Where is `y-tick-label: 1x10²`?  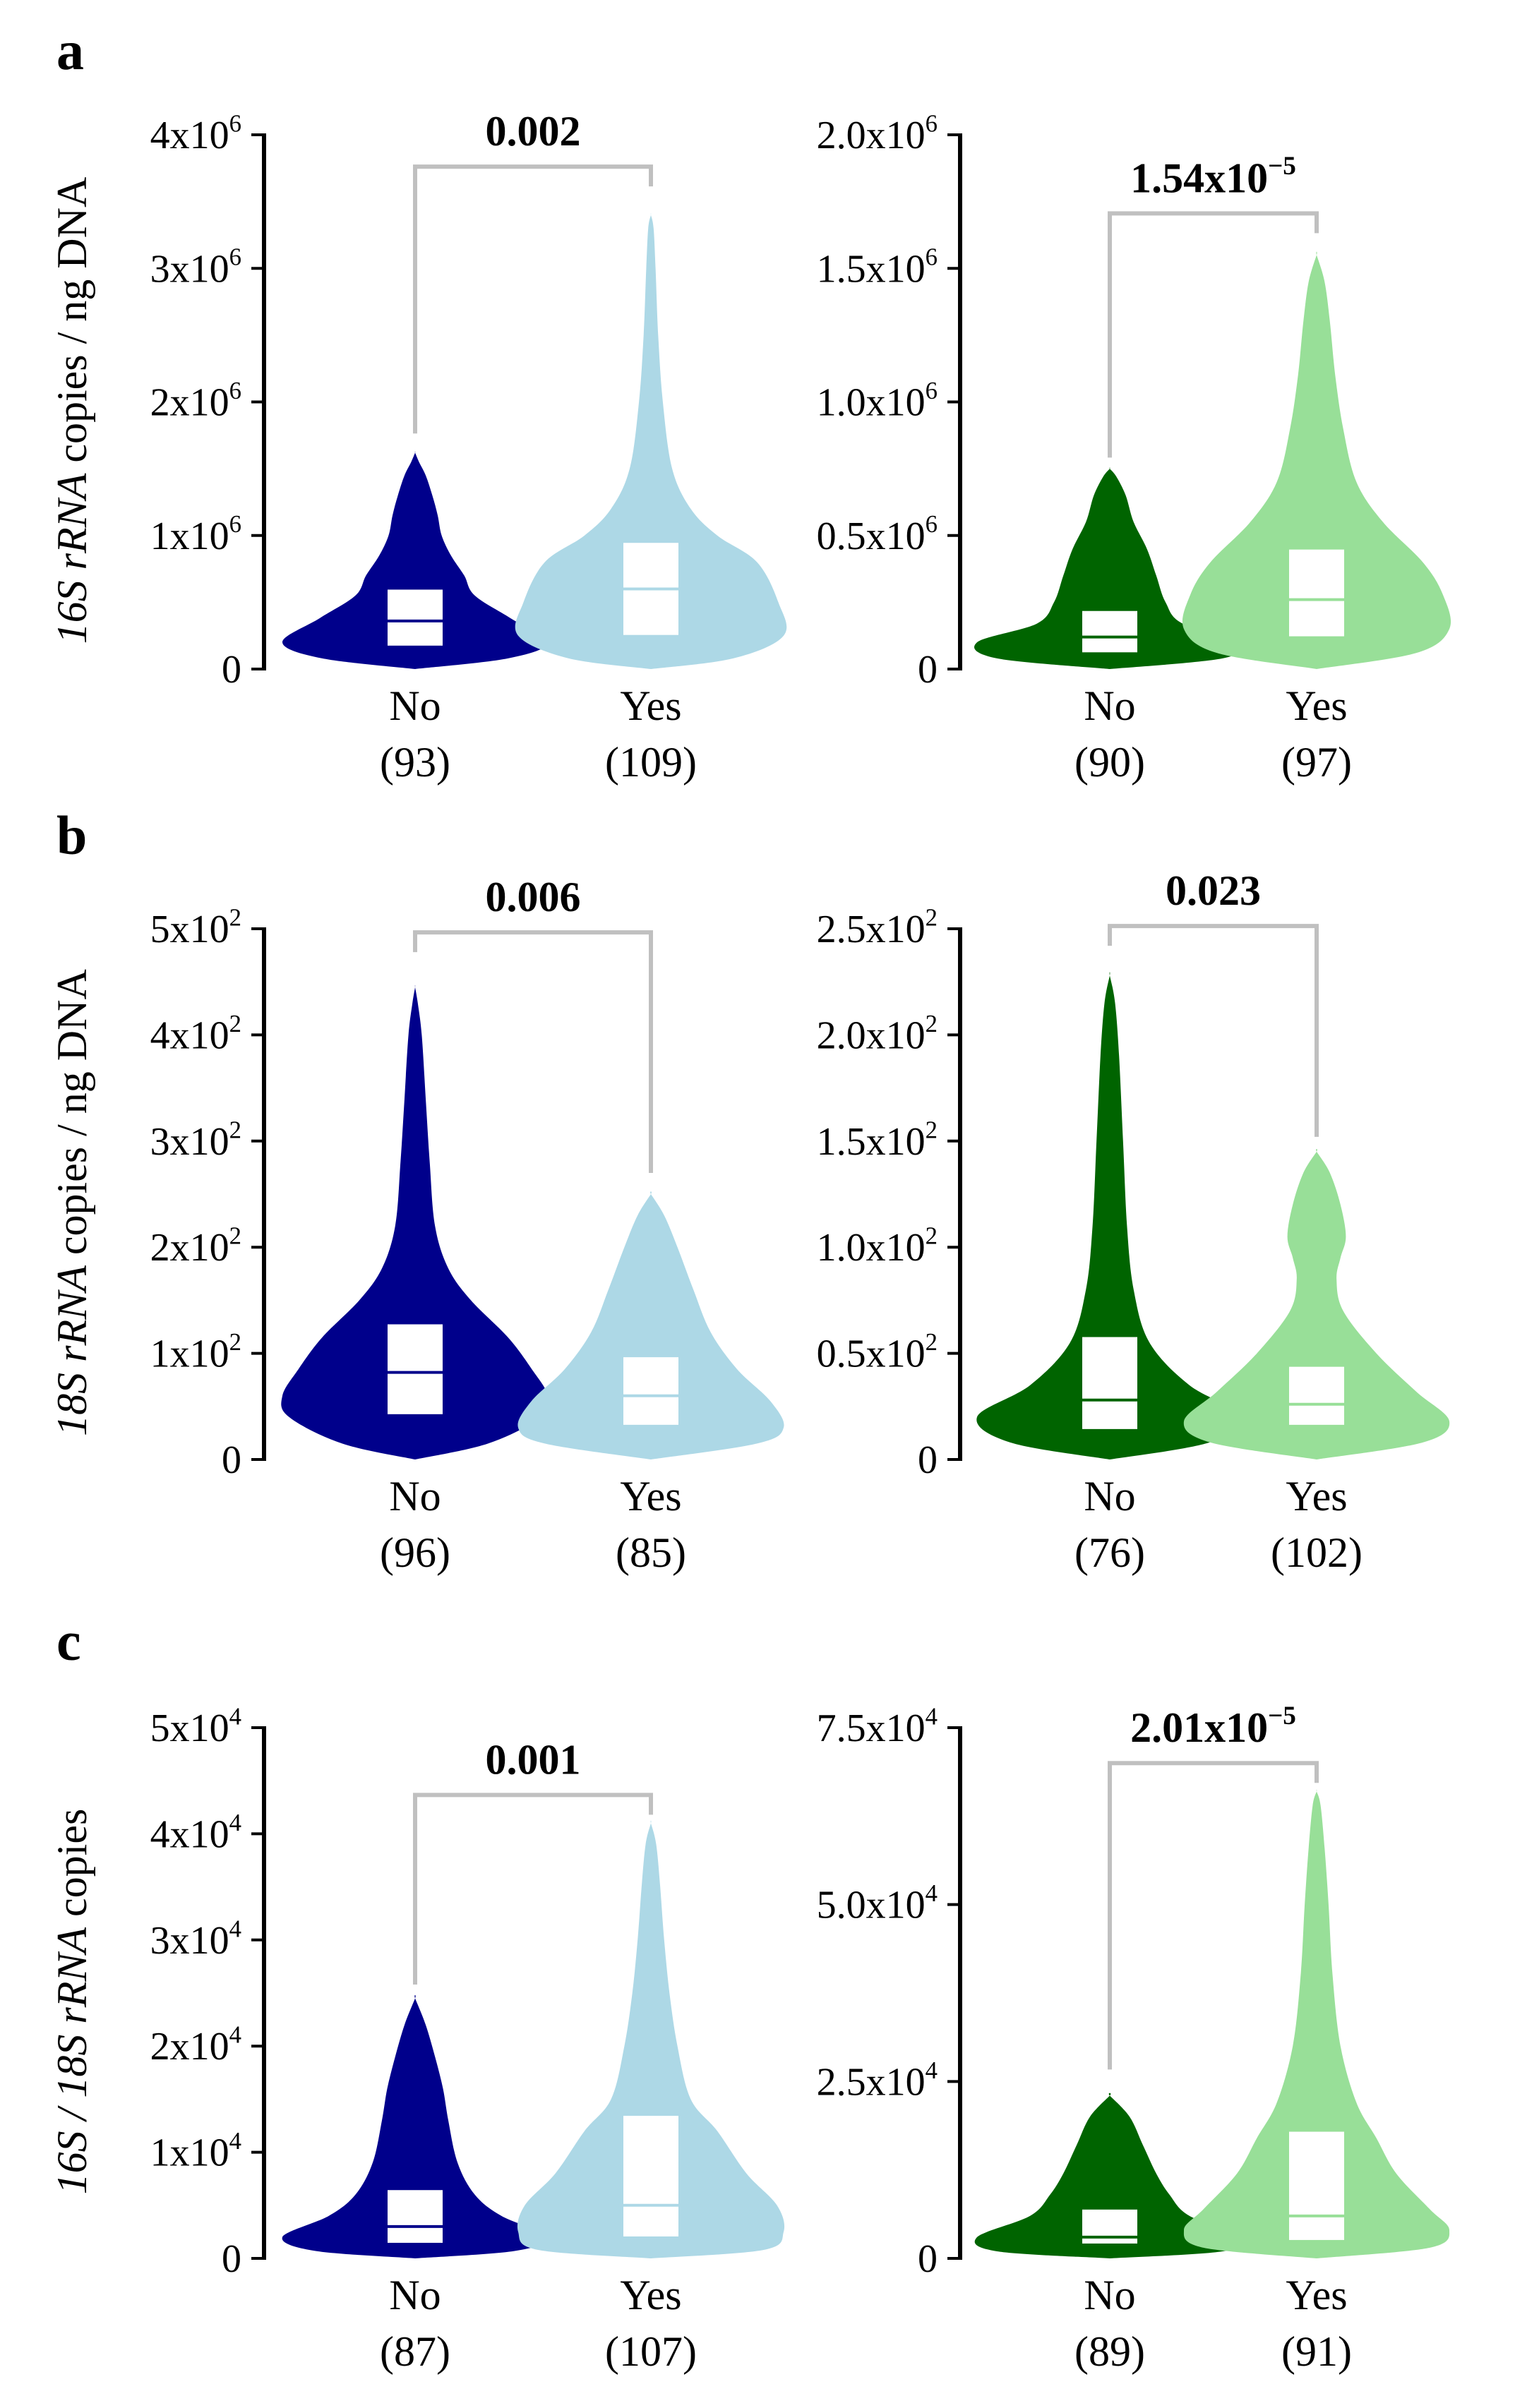 y-tick-label: 1x10² is located at coordinates (195, 1352).